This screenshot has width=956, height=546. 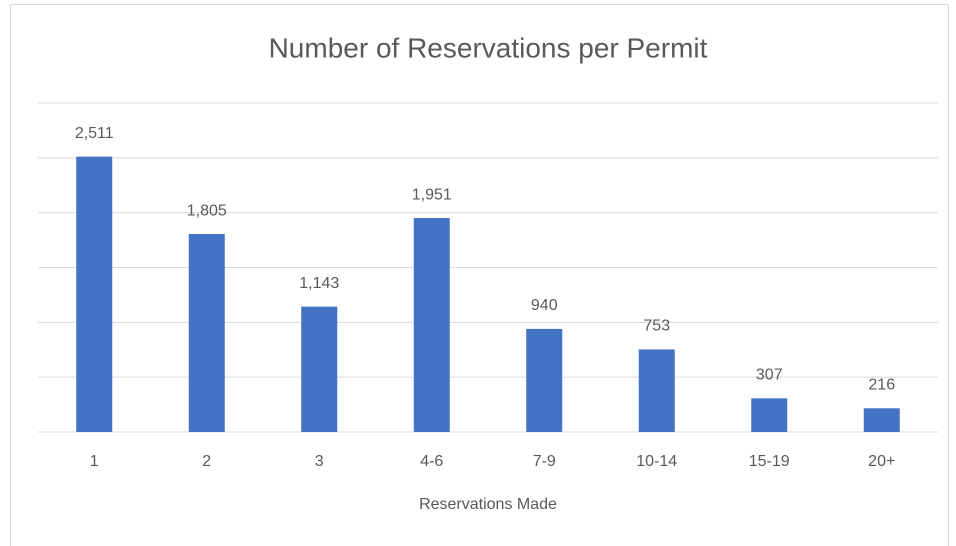 I want to click on data-label: 307, so click(x=769, y=375).